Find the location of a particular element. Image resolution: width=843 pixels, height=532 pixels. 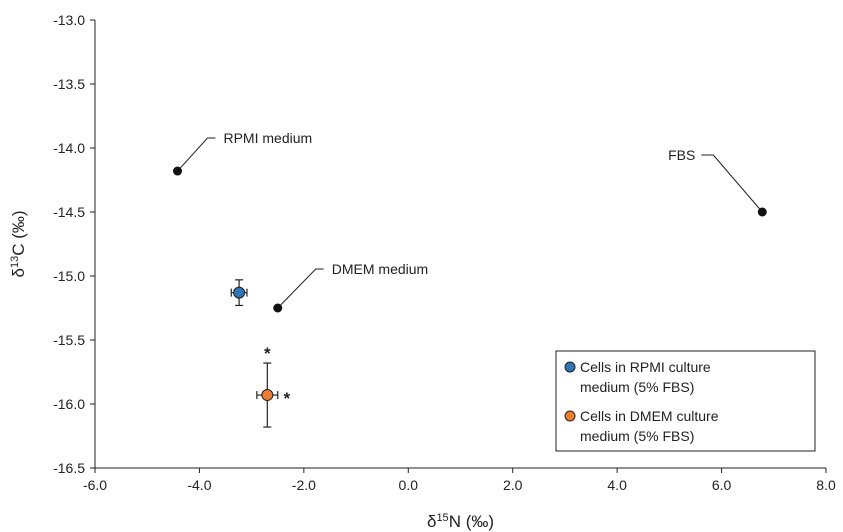

x-tick-label: 8.0 is located at coordinates (826, 485).